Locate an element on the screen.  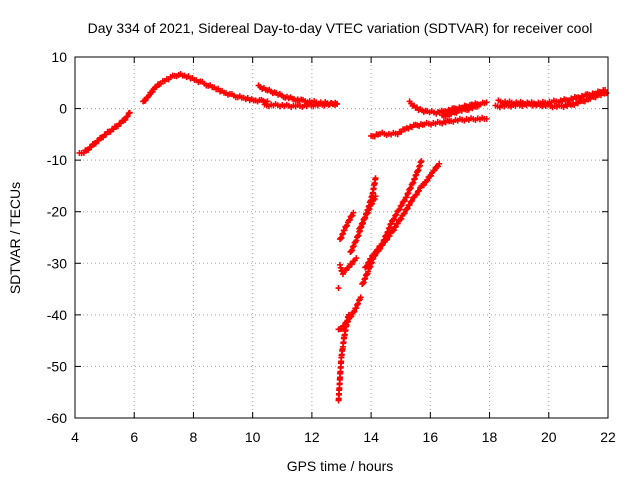
y-tick-label: -50 is located at coordinates (57, 366).